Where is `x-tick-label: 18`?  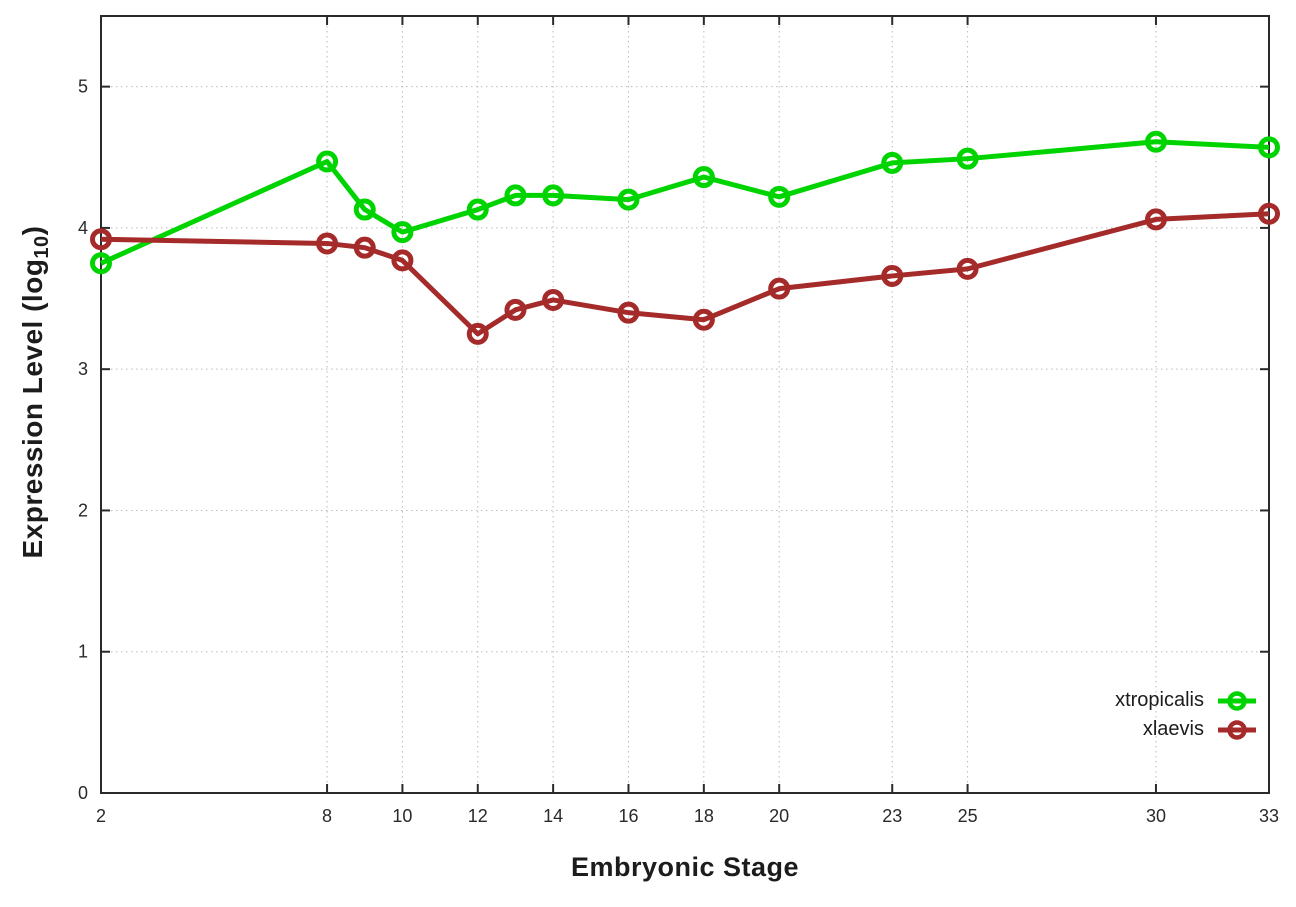
x-tick-label: 18 is located at coordinates (704, 816).